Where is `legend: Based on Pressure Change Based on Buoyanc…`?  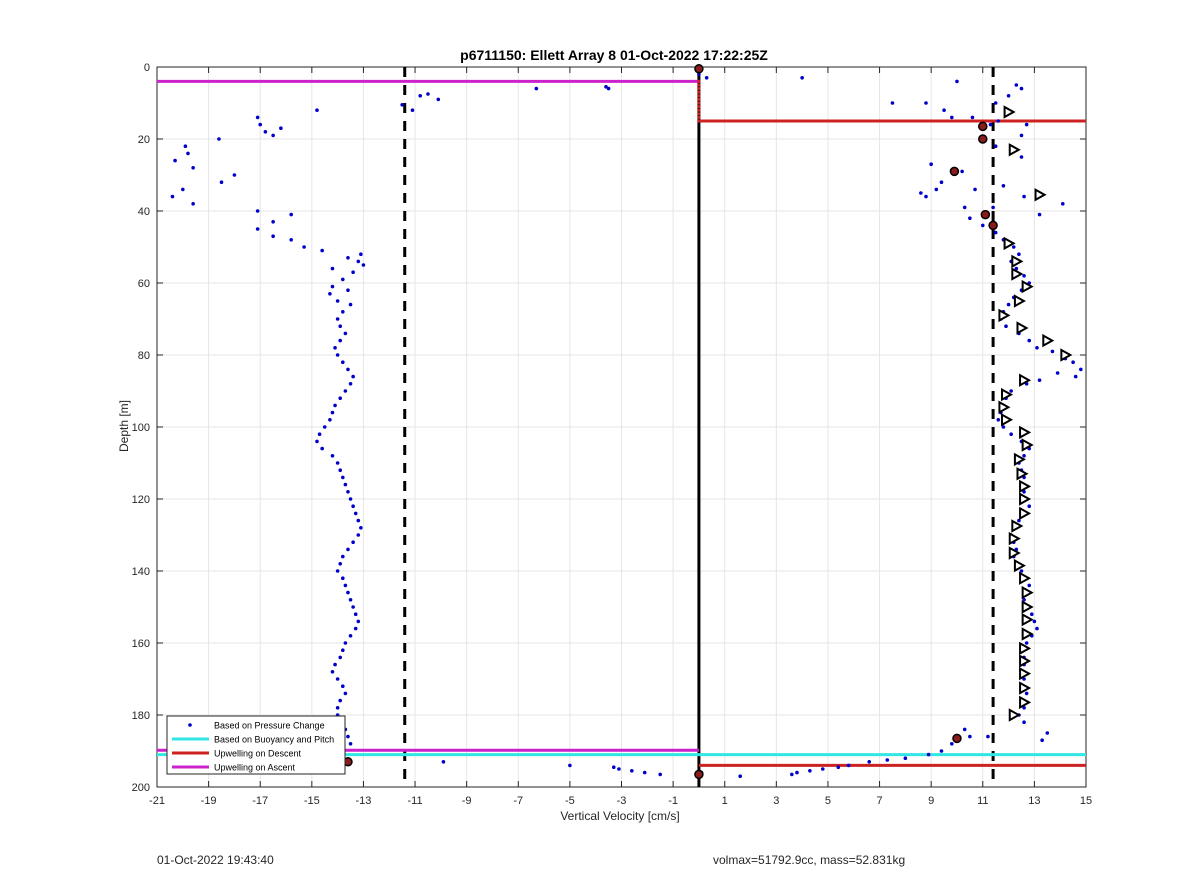
legend: Based on Pressure Change Based on Buoyanc… is located at coordinates (256, 745).